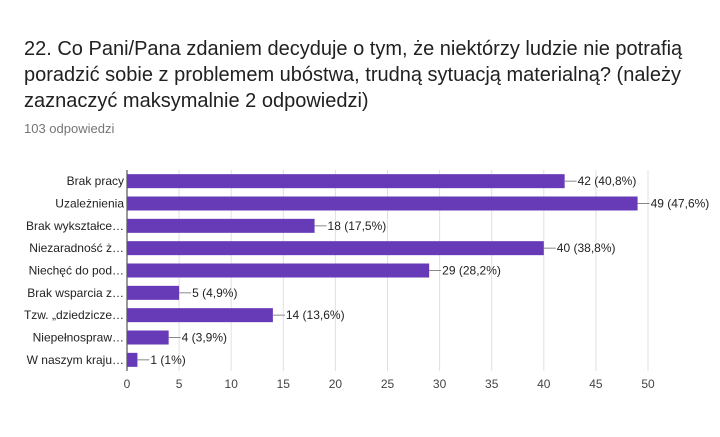 The image size is (720, 437). I want to click on x-tick-label: 30, so click(440, 384).